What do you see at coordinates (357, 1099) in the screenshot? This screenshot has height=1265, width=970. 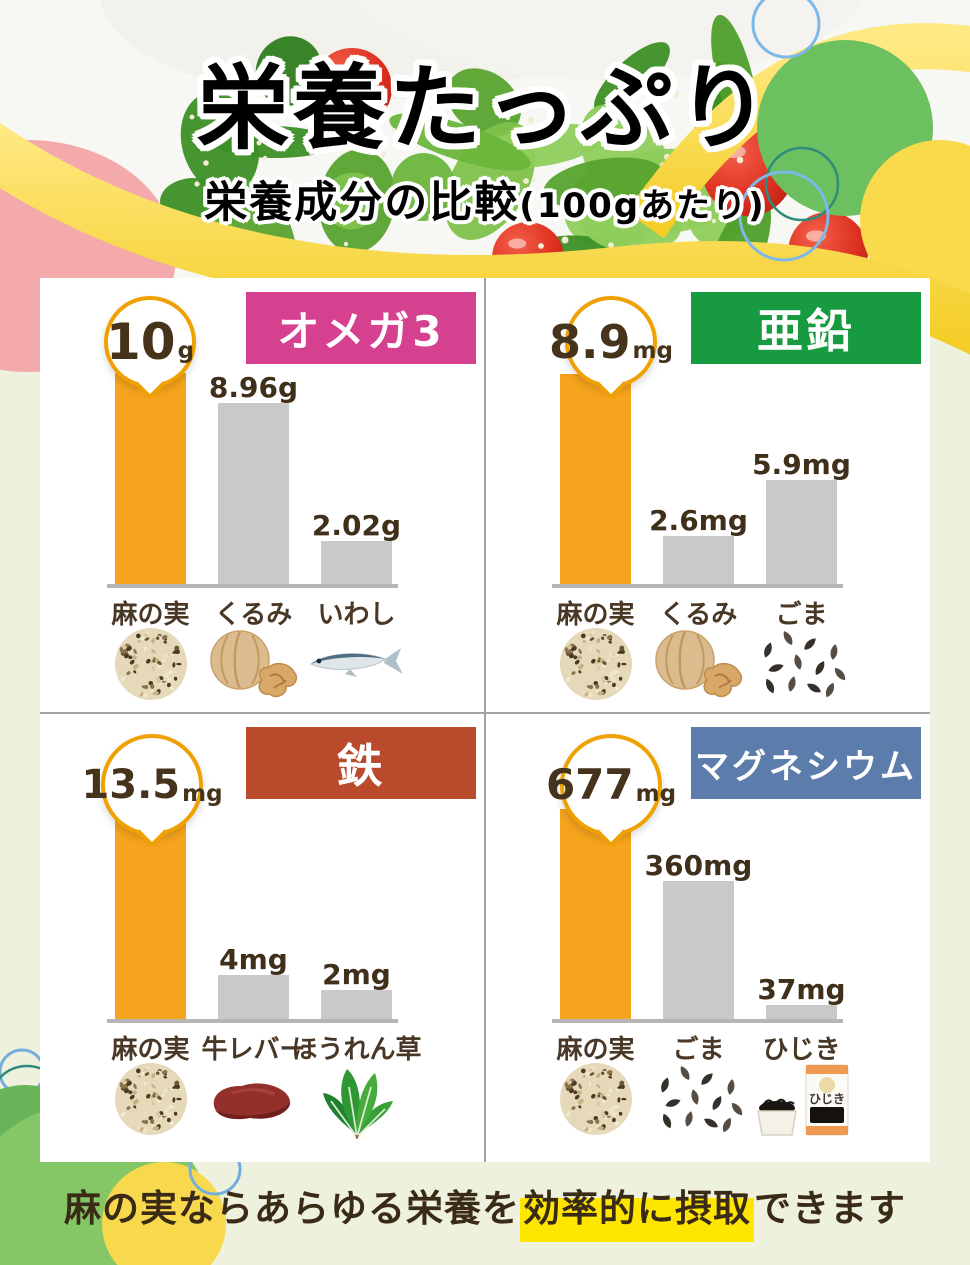 I see `spinach-icon` at bounding box center [357, 1099].